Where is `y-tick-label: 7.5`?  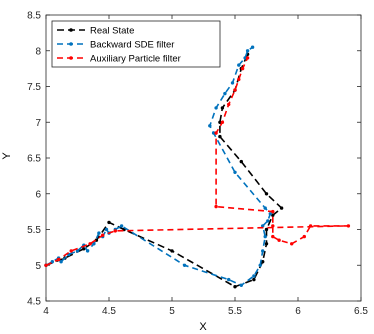 y-tick-label: 7.5 is located at coordinates (34, 87).